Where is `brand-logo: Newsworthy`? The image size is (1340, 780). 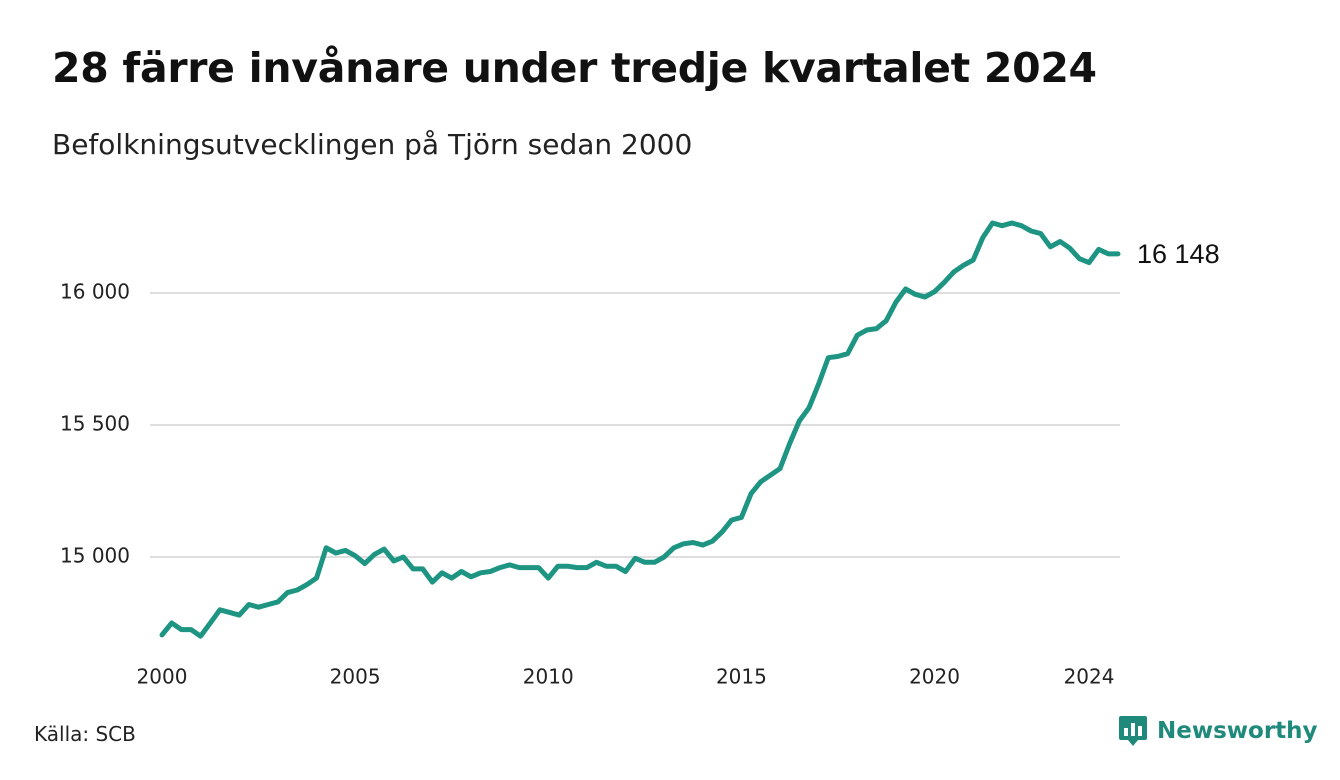
brand-logo: Newsworthy is located at coordinates (1218, 731).